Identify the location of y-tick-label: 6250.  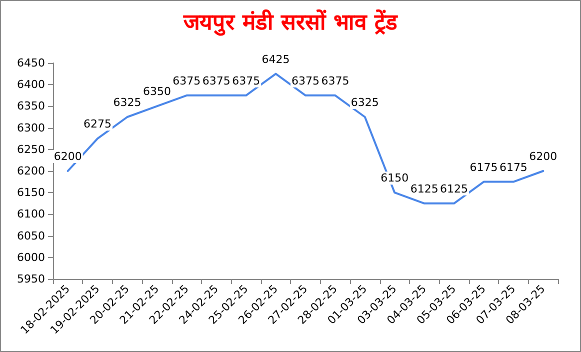
(31, 149).